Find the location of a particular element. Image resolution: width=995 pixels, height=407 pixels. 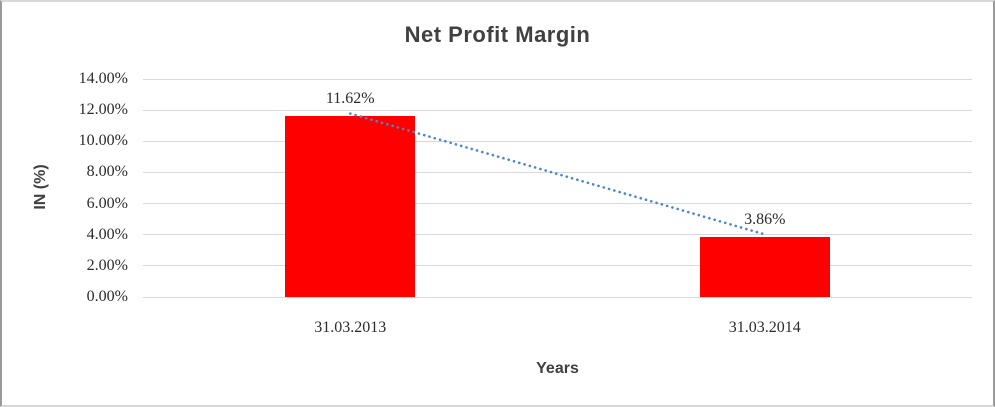

y-tick-label: 10.00% is located at coordinates (103, 141).